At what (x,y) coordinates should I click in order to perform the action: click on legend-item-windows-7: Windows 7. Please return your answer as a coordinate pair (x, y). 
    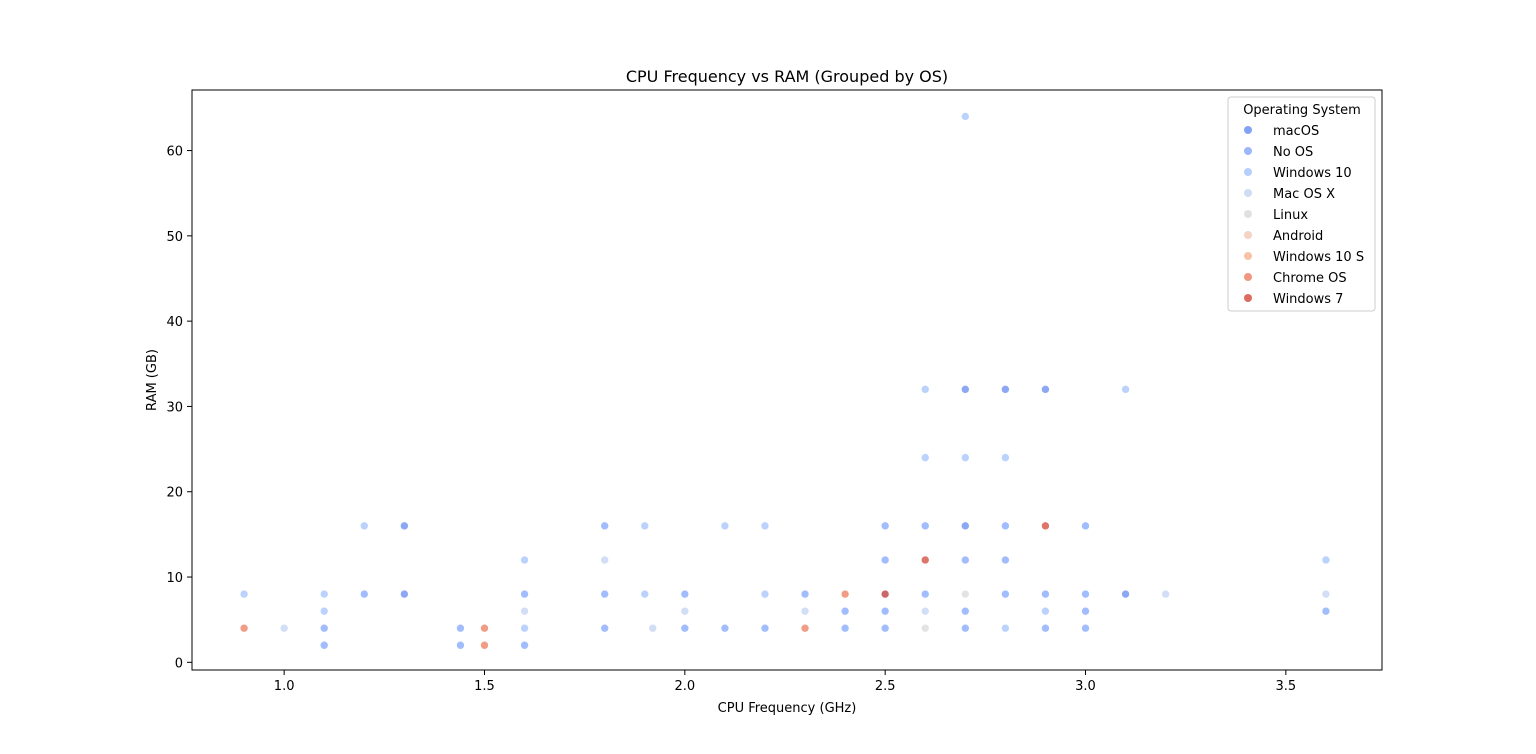
    Looking at the image, I should click on (1293, 299).